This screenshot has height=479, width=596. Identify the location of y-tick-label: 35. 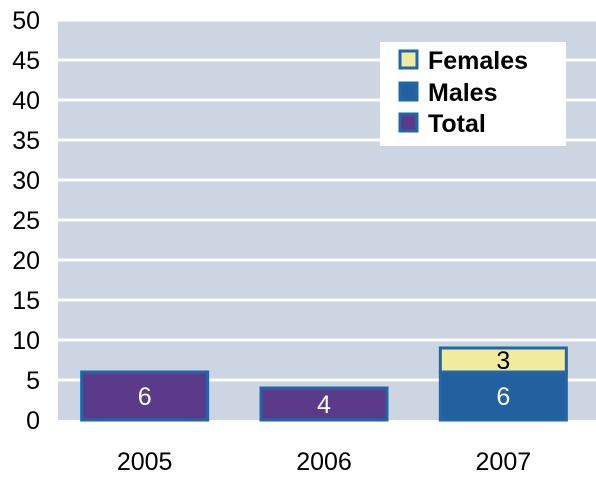
(26, 141).